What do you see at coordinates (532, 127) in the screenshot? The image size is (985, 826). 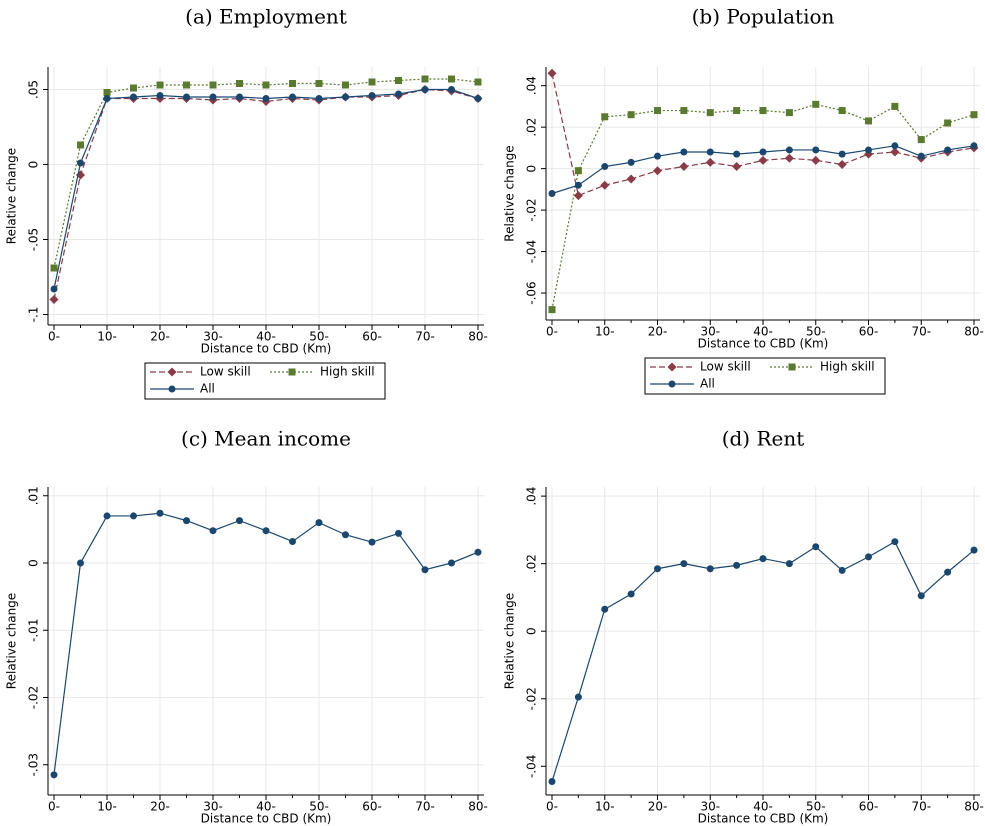 I see `y-tick-label: .02` at bounding box center [532, 127].